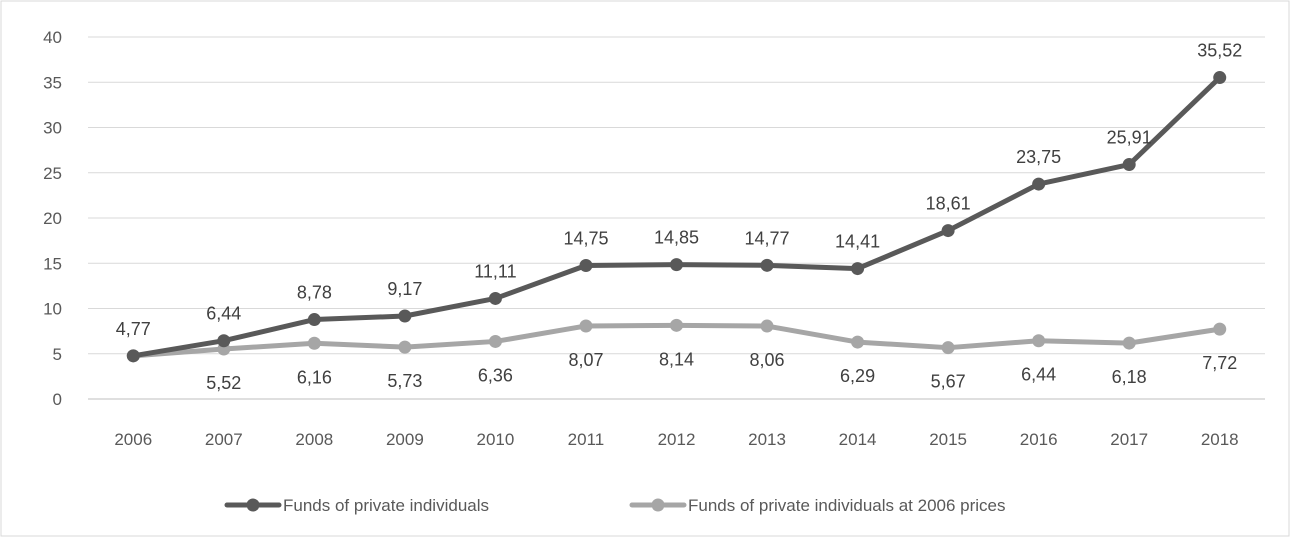 This screenshot has height=542, width=1292. What do you see at coordinates (676, 359) in the screenshot?
I see `data-label: 8,14` at bounding box center [676, 359].